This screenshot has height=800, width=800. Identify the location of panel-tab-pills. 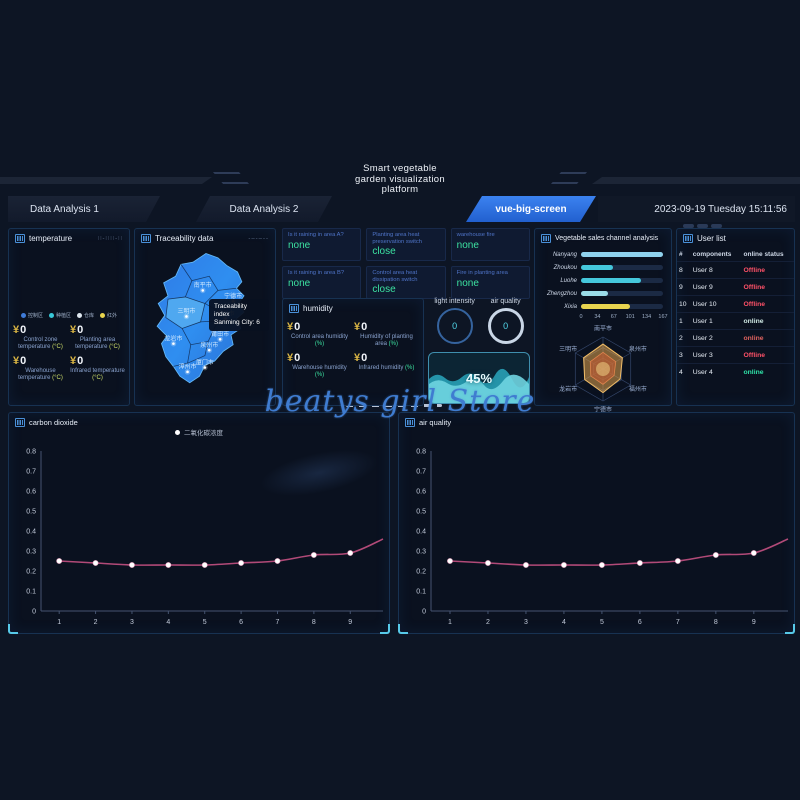
(702, 226).